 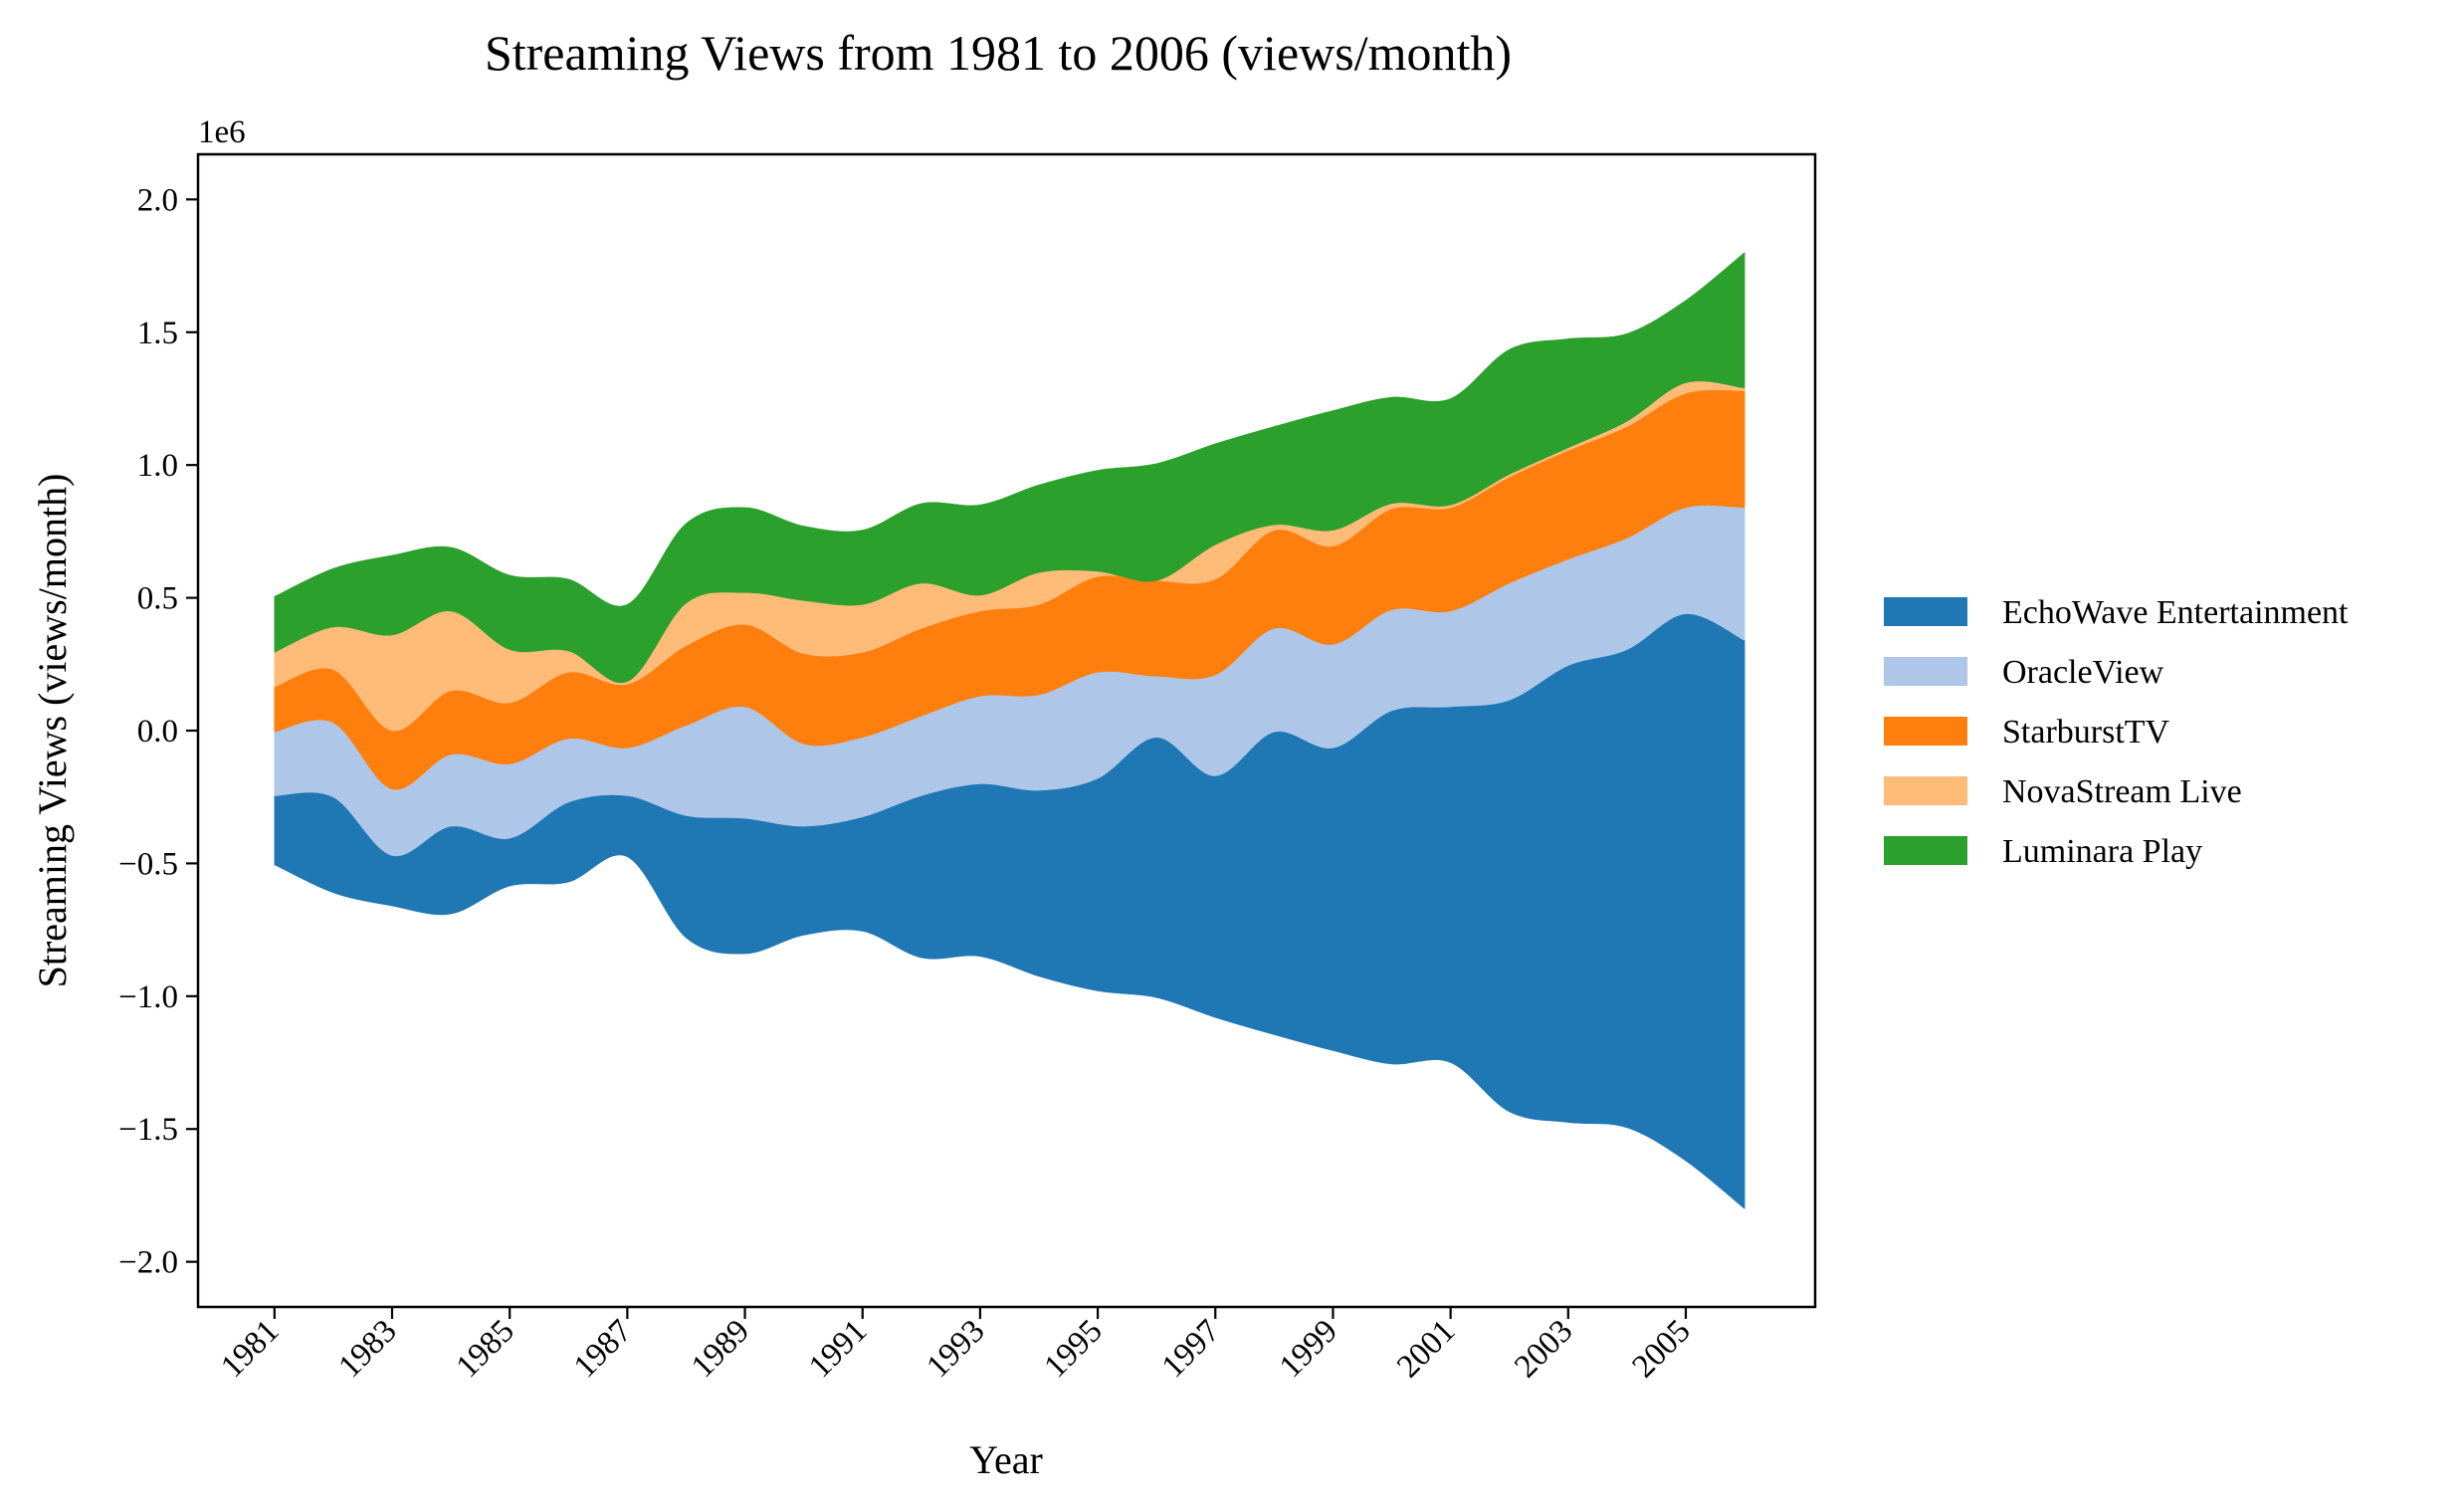 I want to click on x-tick-label: 2001, so click(x=1426, y=1349).